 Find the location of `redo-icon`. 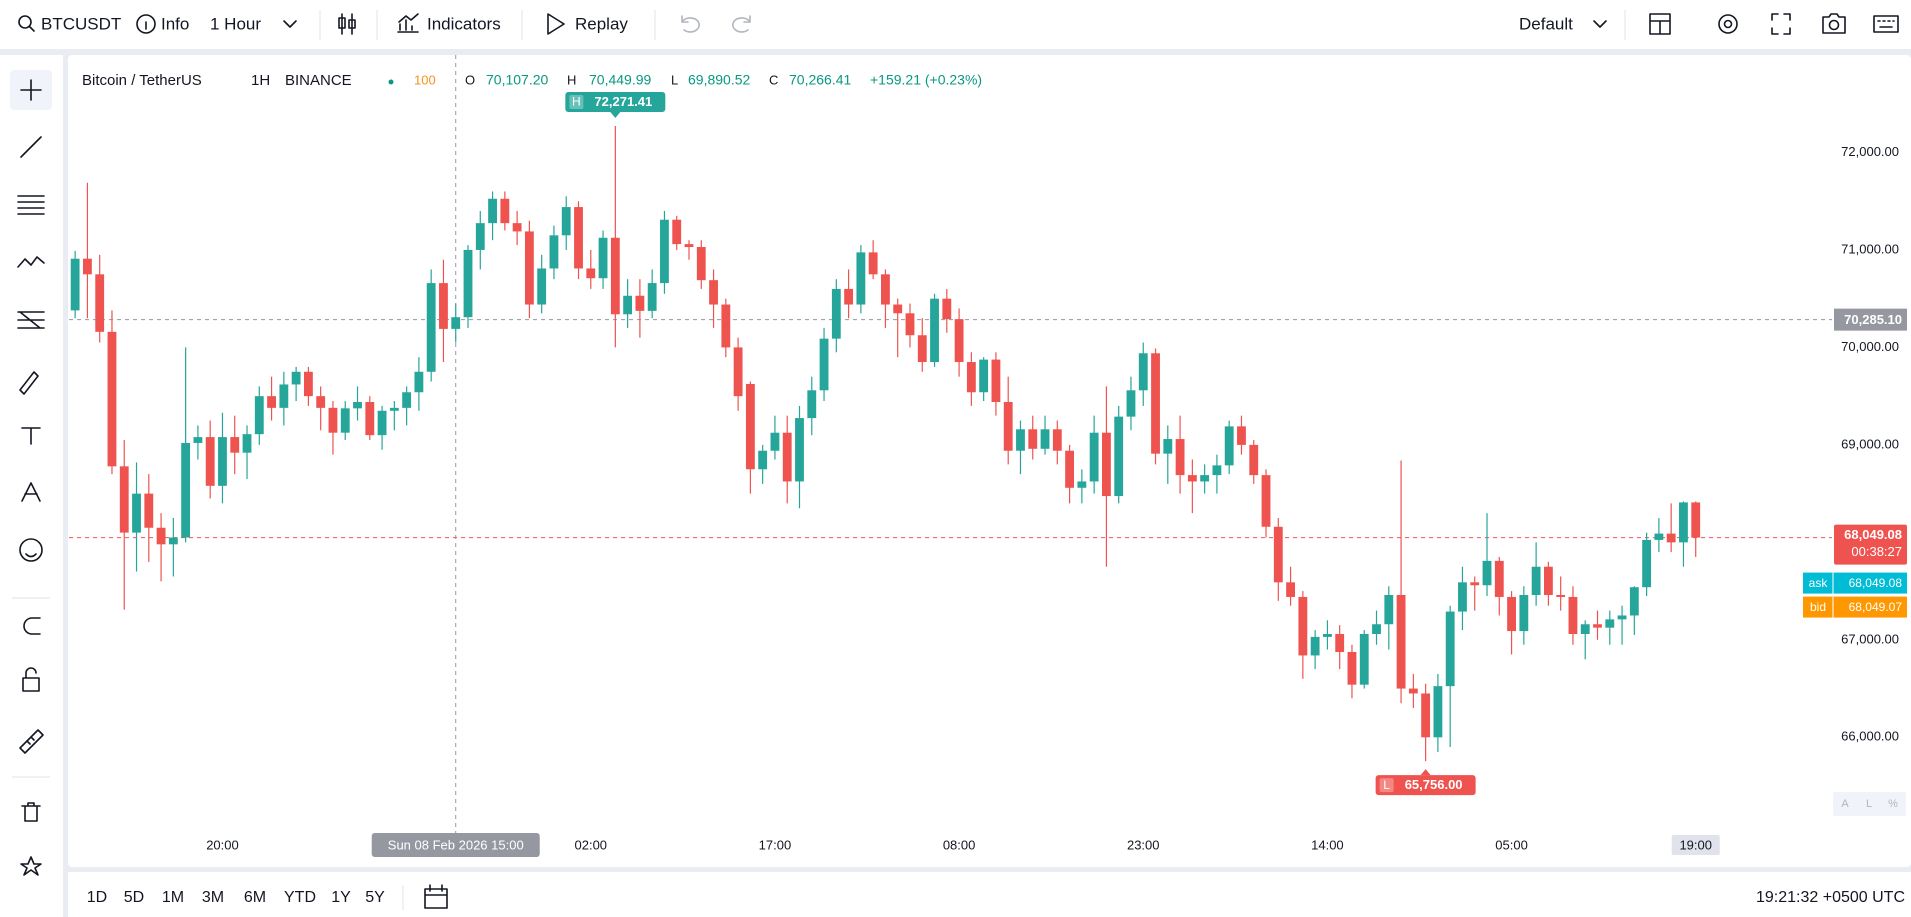

redo-icon is located at coordinates (741, 24).